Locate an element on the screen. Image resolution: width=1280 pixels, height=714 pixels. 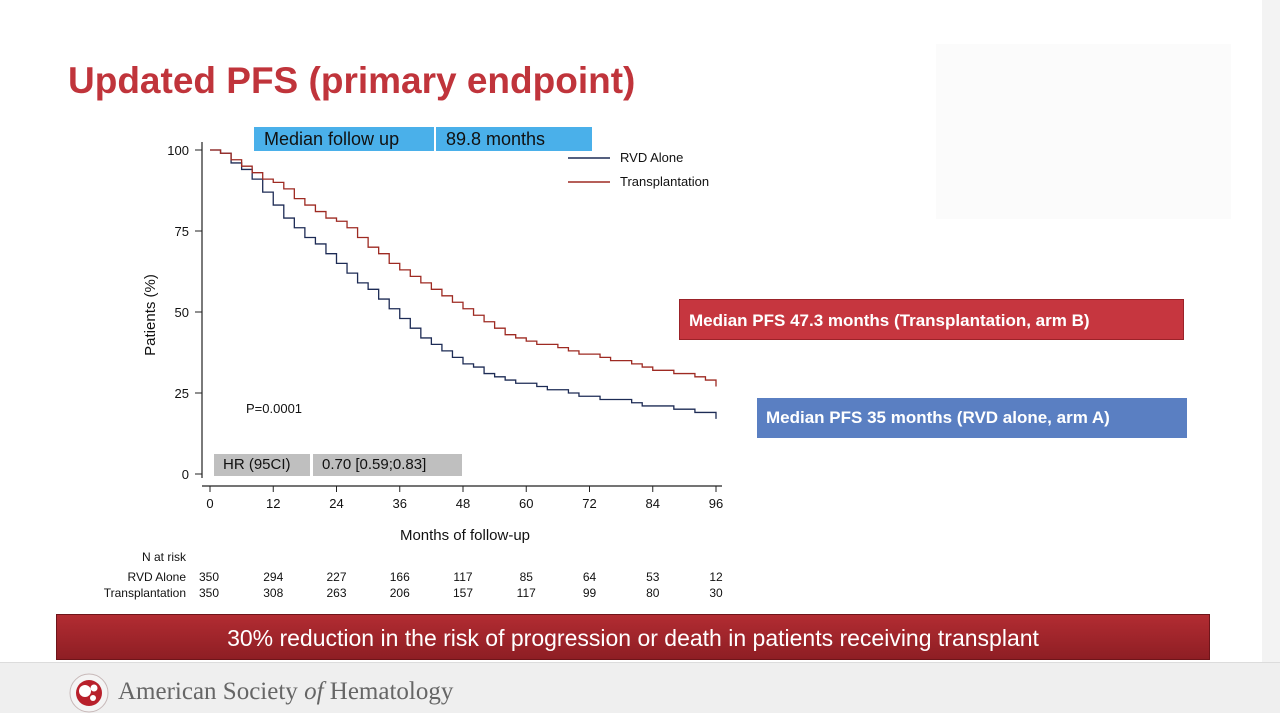
x-tick-label: 96 is located at coordinates (716, 503).